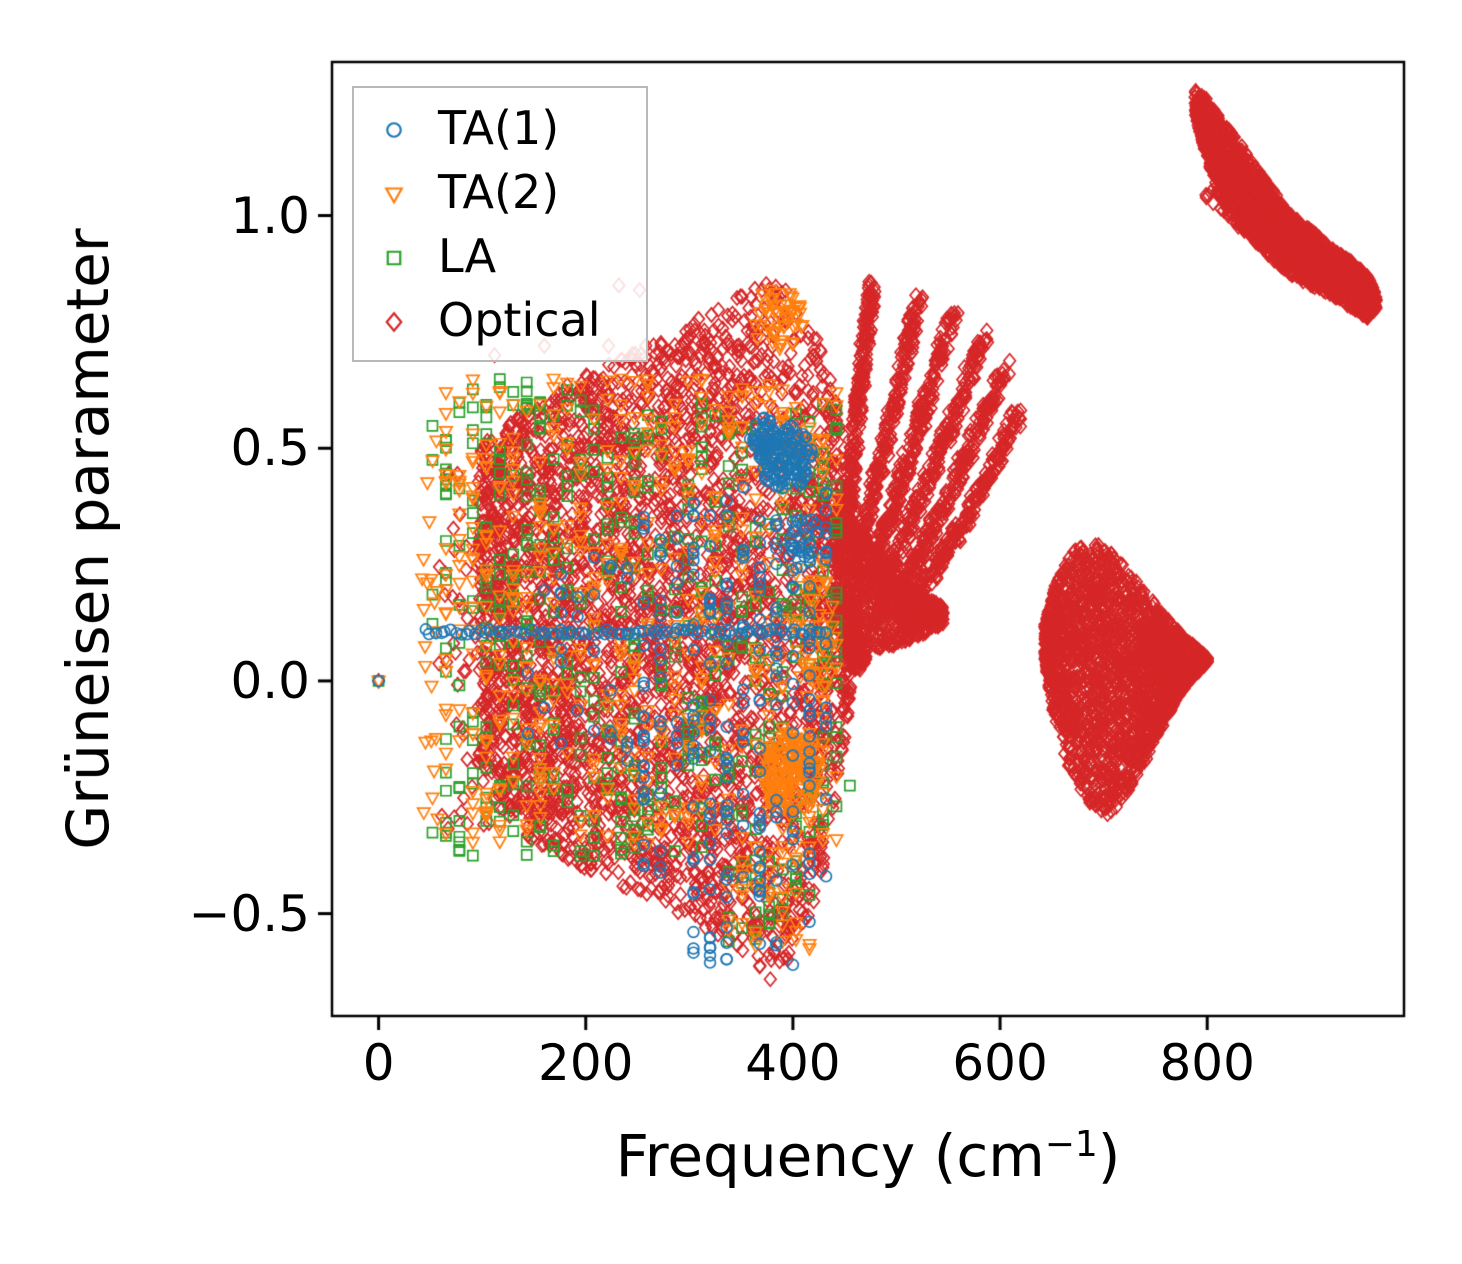 The width and height of the screenshot is (1462, 1264). Describe the element at coordinates (1207, 1063) in the screenshot. I see `x-tick-label: 800` at that location.